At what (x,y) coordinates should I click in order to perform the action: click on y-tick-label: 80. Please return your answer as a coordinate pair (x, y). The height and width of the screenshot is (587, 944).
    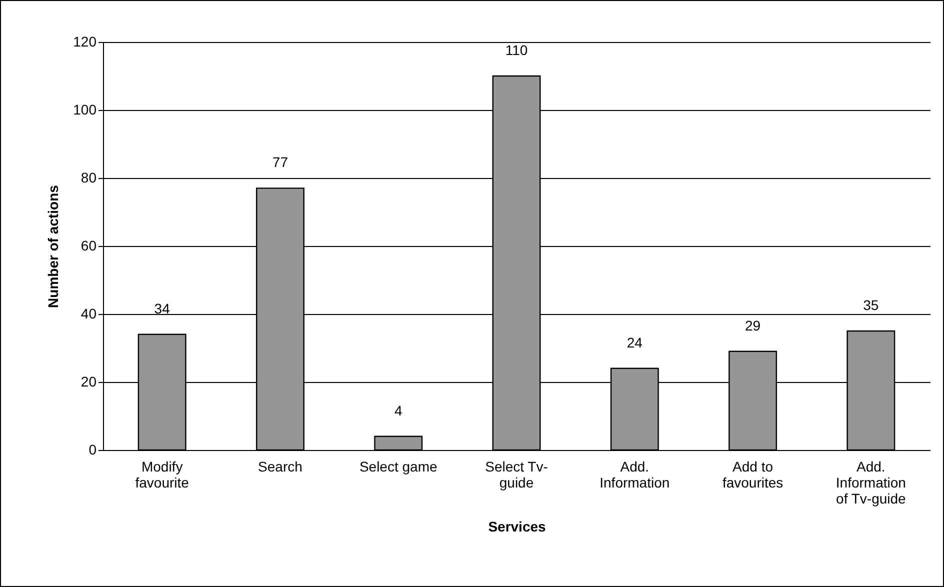
    Looking at the image, I should click on (88, 178).